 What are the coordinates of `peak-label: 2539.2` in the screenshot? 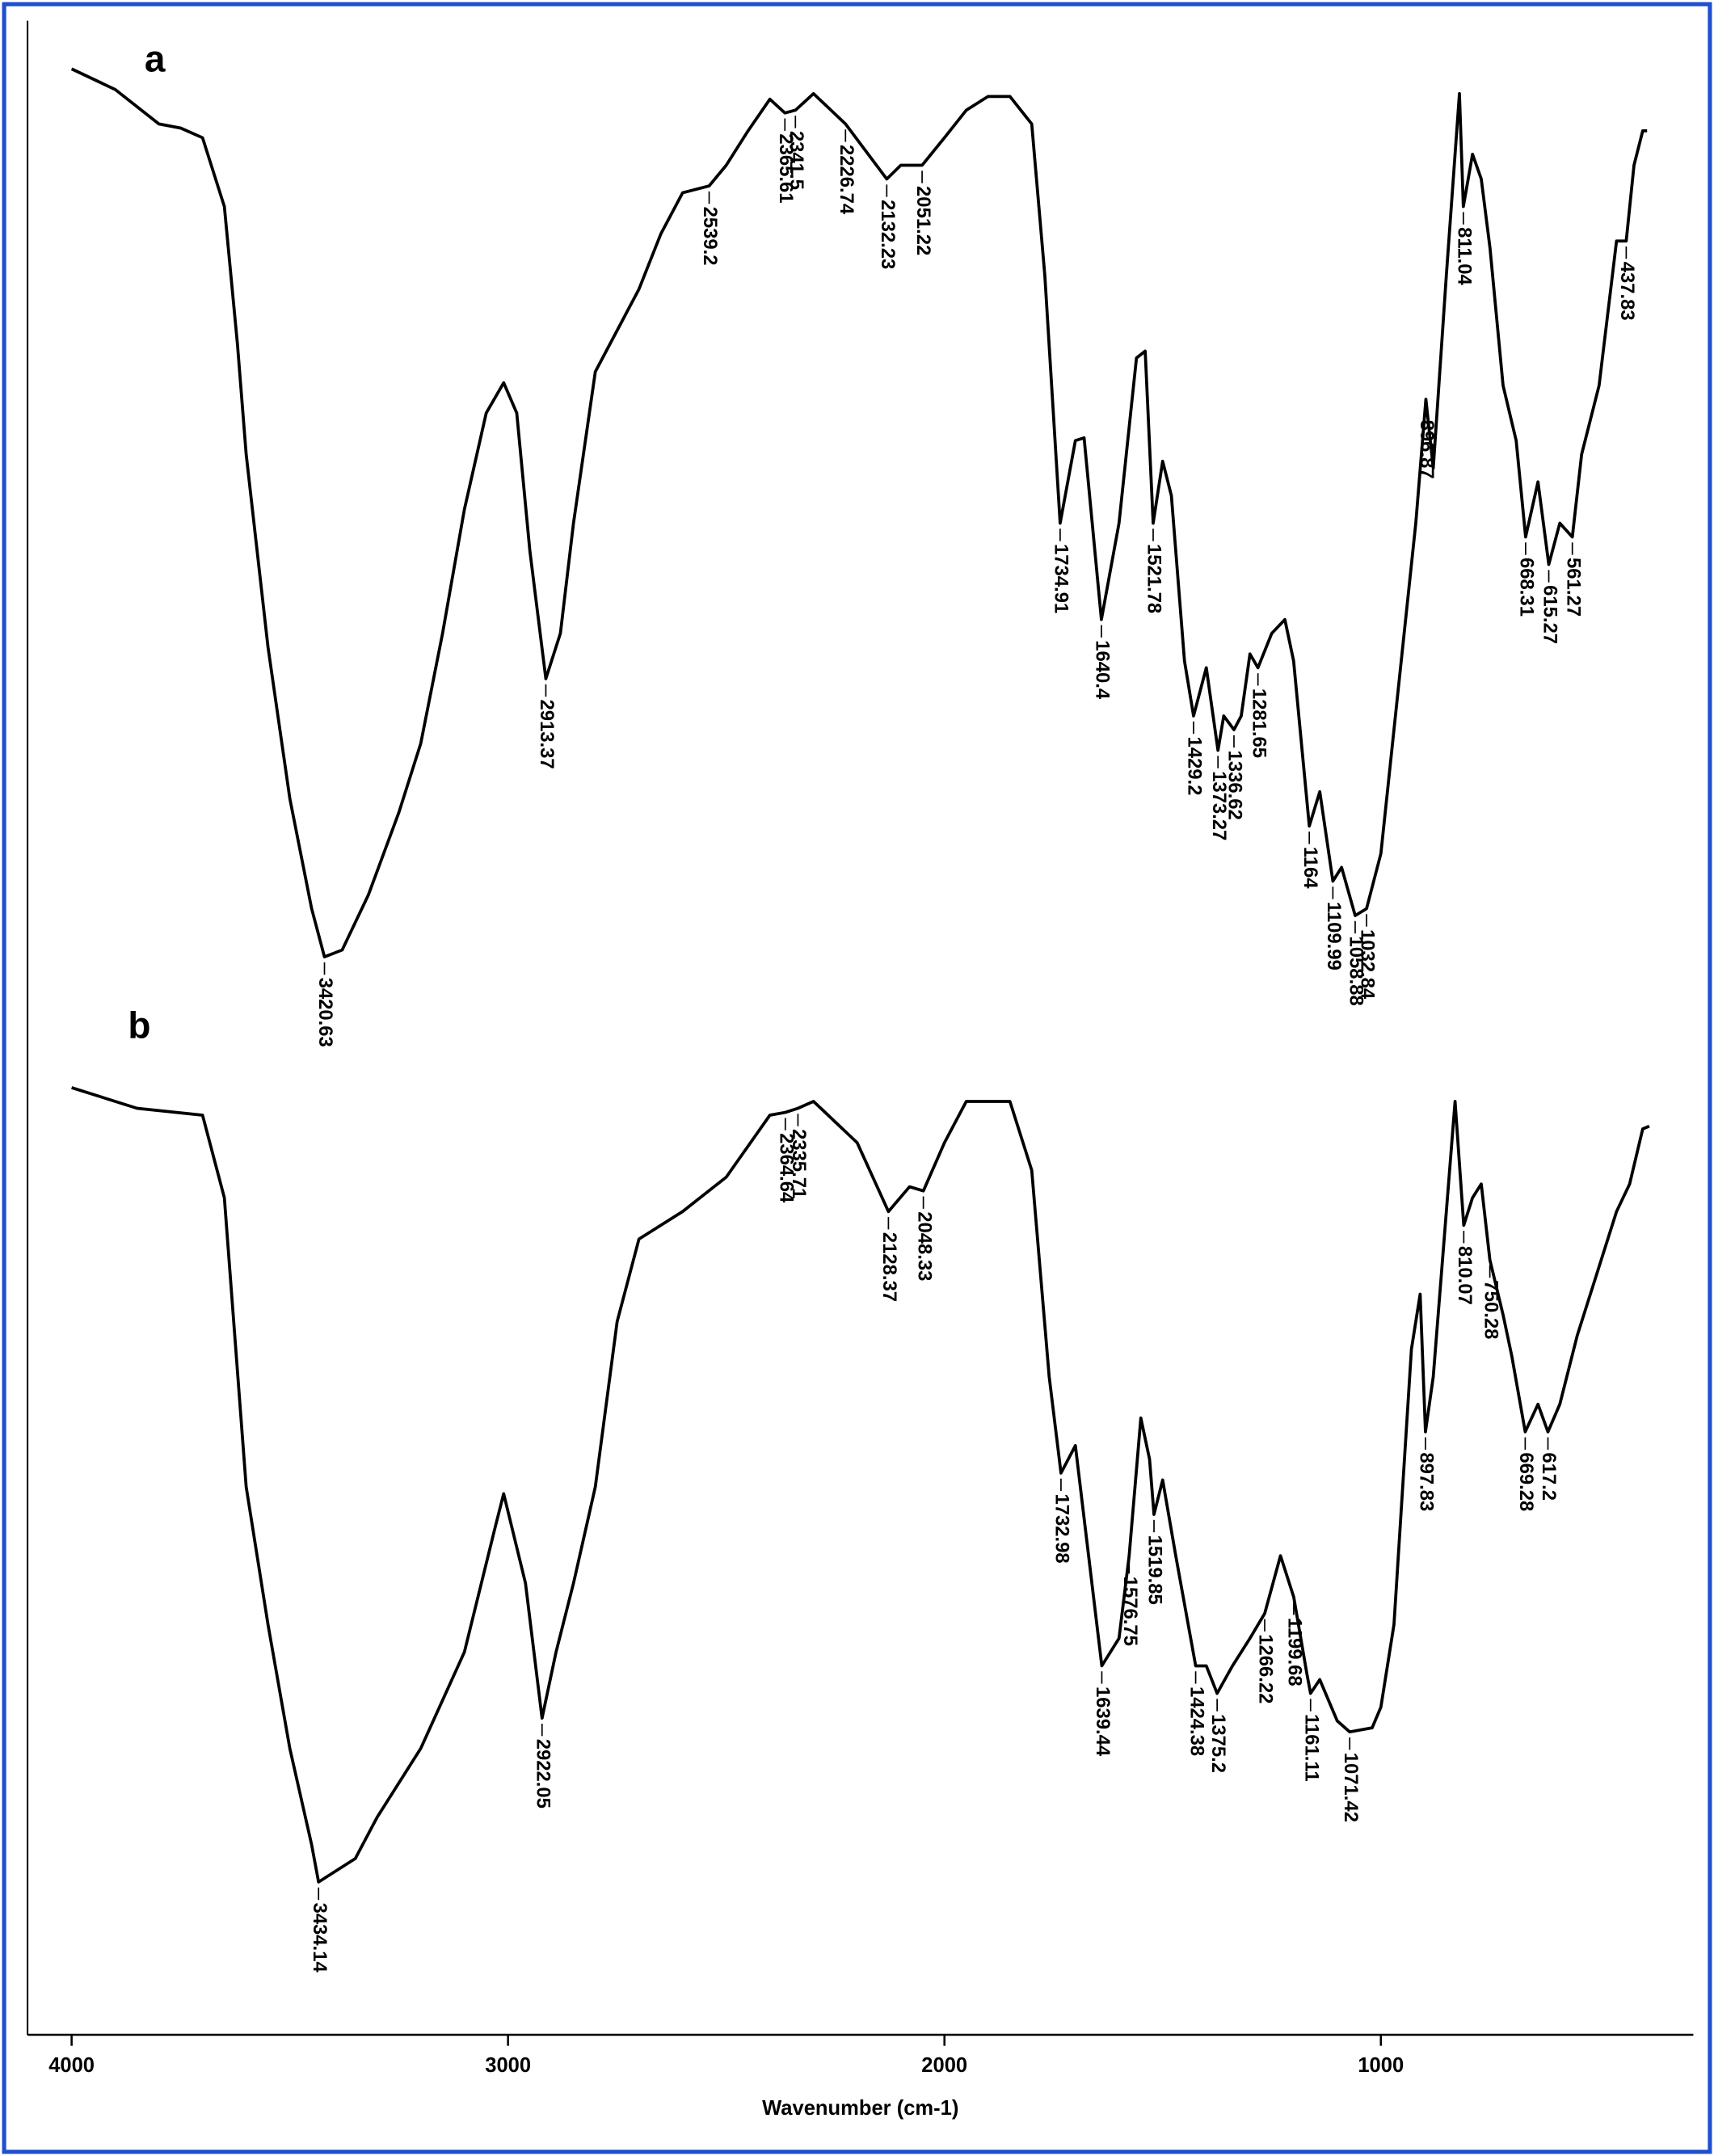 It's located at (710, 236).